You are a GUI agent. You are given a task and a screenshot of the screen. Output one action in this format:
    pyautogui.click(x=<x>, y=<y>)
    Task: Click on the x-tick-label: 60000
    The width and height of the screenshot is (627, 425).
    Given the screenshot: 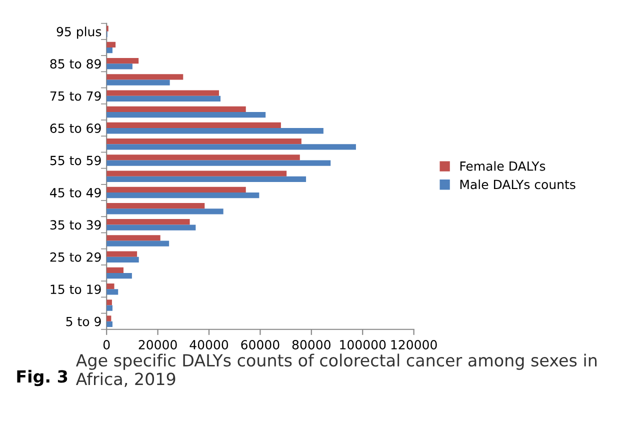 What is the action you would take?
    pyautogui.click(x=260, y=345)
    